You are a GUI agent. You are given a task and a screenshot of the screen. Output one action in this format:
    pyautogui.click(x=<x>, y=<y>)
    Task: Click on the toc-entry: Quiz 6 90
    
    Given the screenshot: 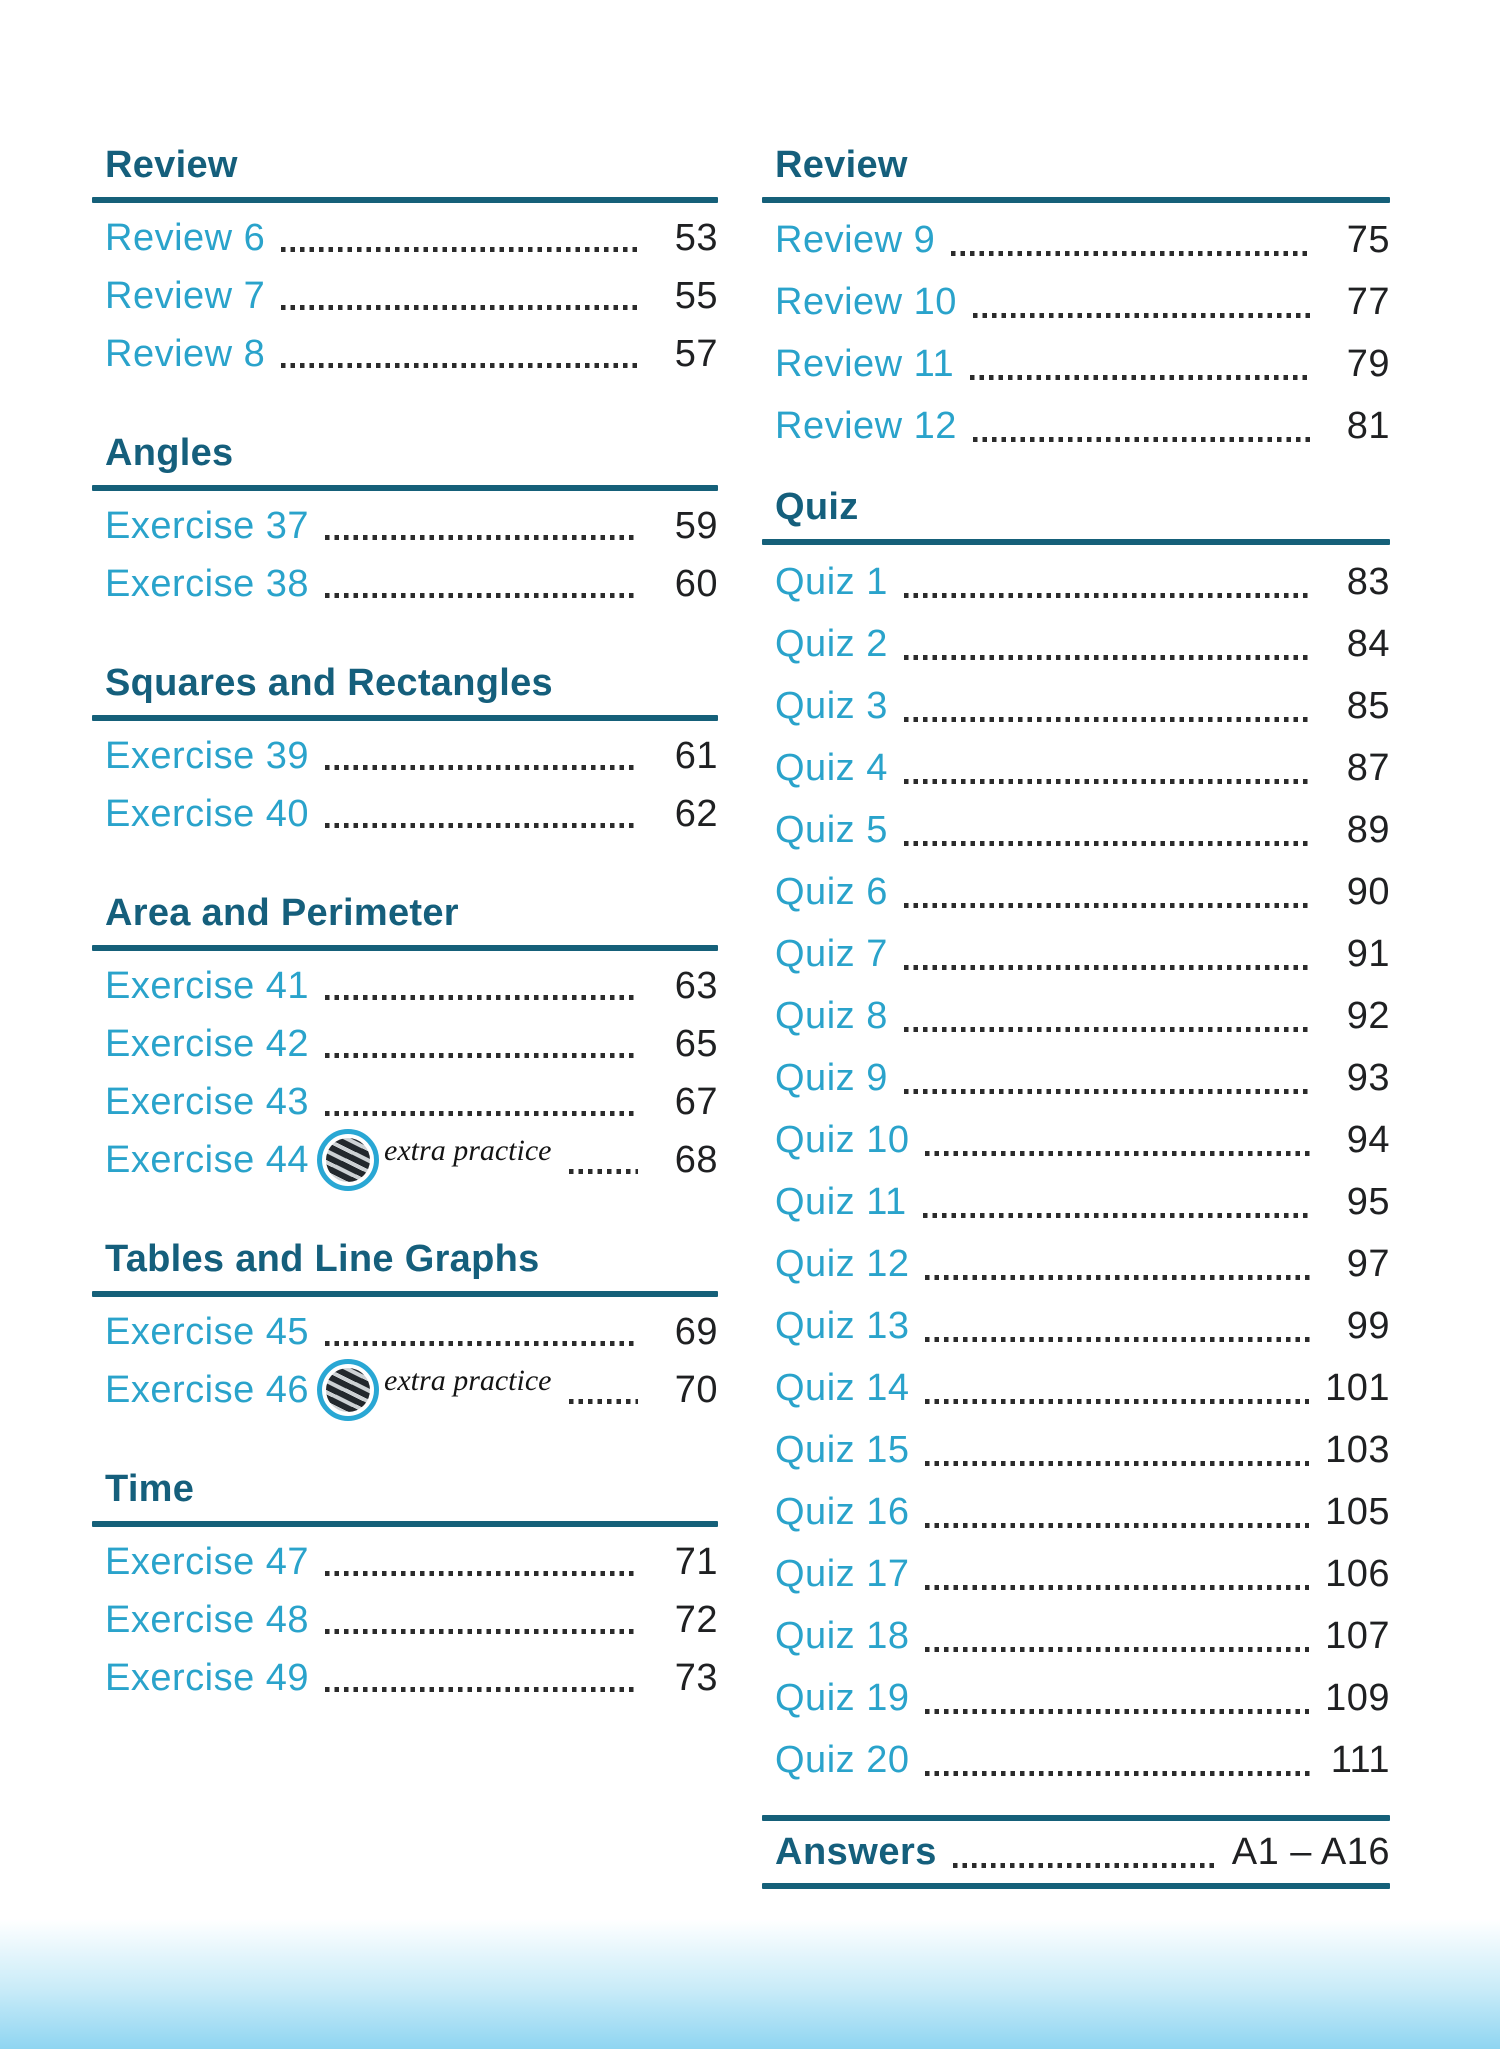 What is the action you would take?
    pyautogui.click(x=1082, y=892)
    